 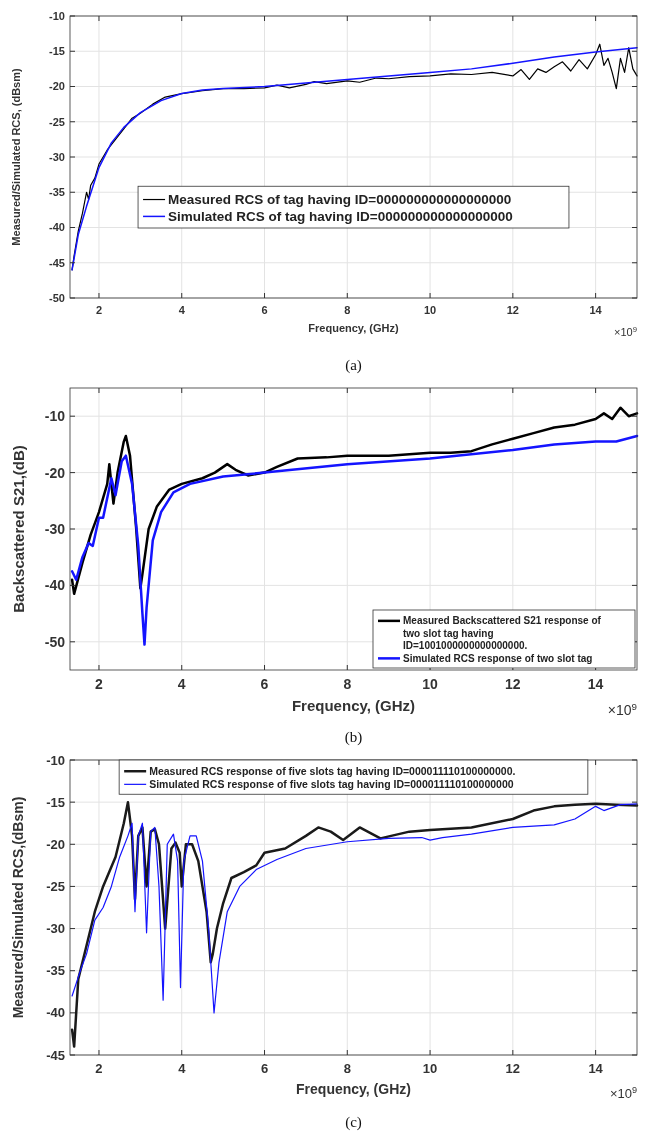 I want to click on legend-label: Simulated RCS response of two slot tag, so click(x=498, y=658).